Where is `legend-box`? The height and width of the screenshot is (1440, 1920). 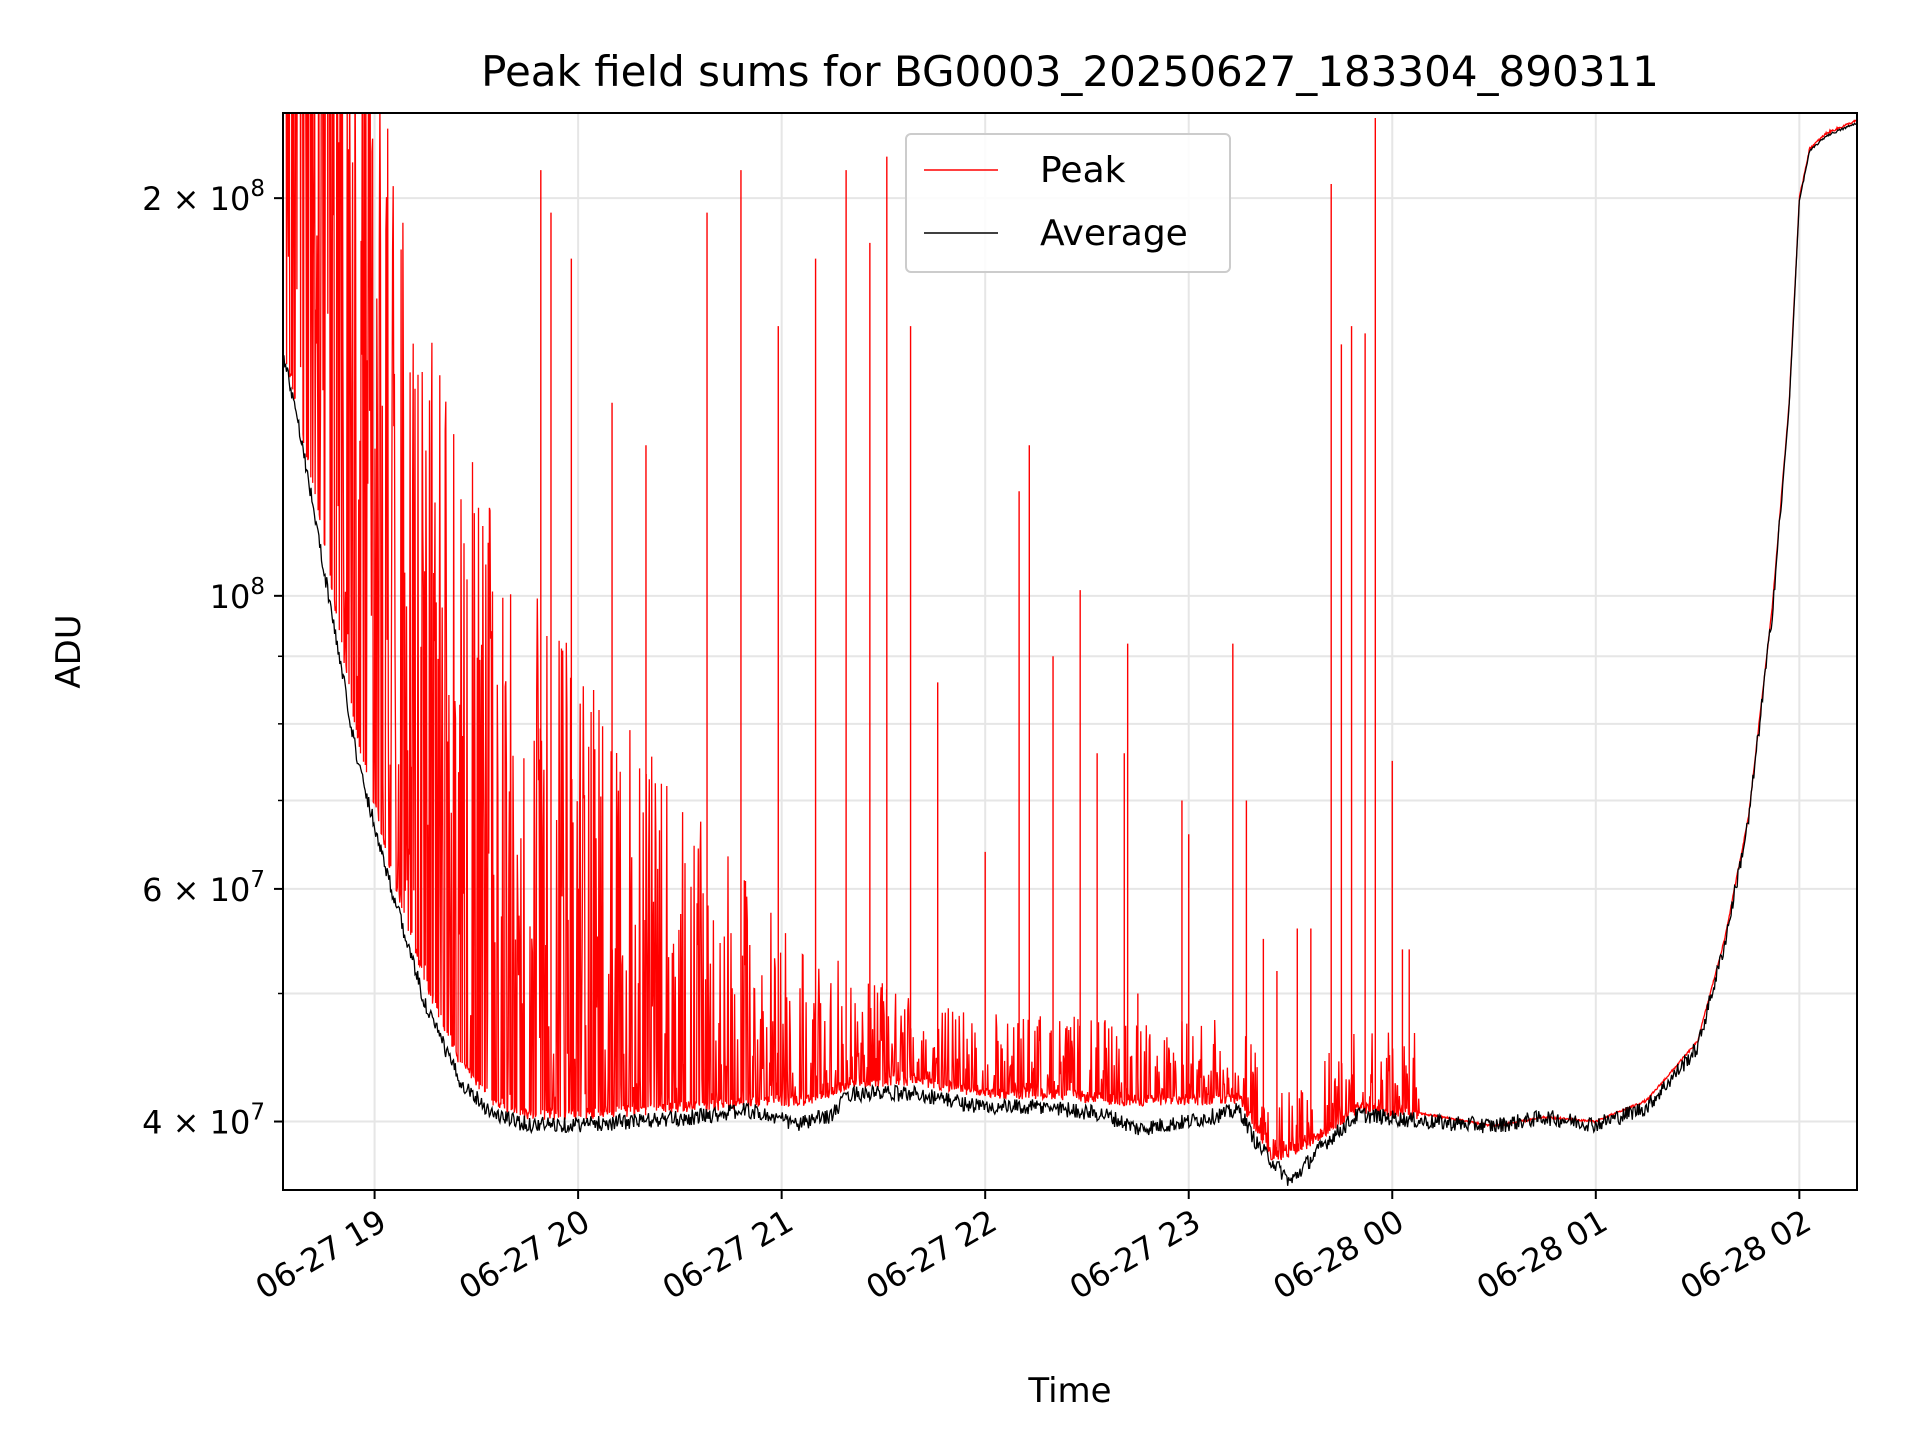
legend-box is located at coordinates (1068, 203).